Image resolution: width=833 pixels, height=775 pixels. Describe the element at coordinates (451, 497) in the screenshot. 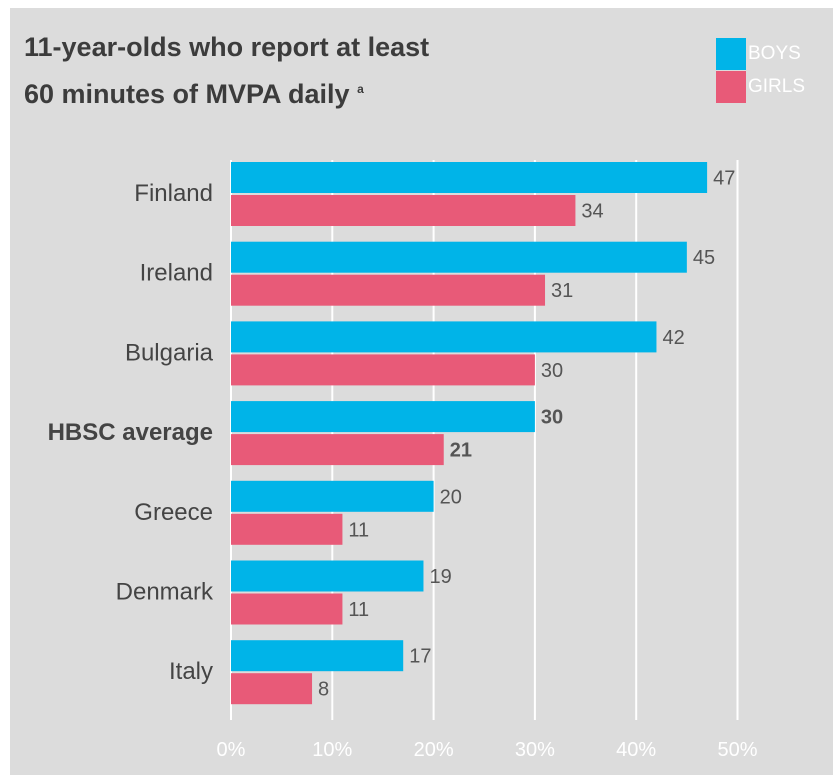

I see `value-label-boys-4: 20` at that location.